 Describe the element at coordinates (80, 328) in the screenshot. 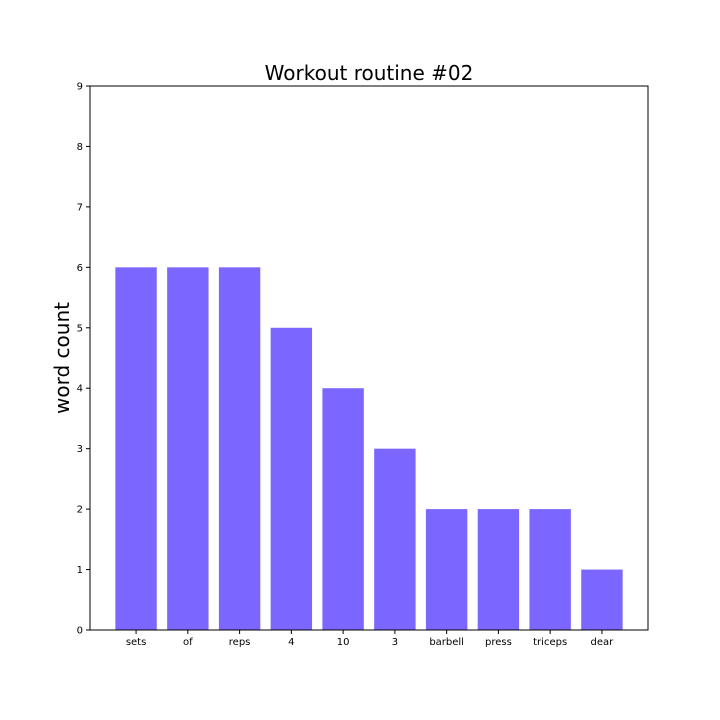

I see `y-tick-label: 5` at that location.